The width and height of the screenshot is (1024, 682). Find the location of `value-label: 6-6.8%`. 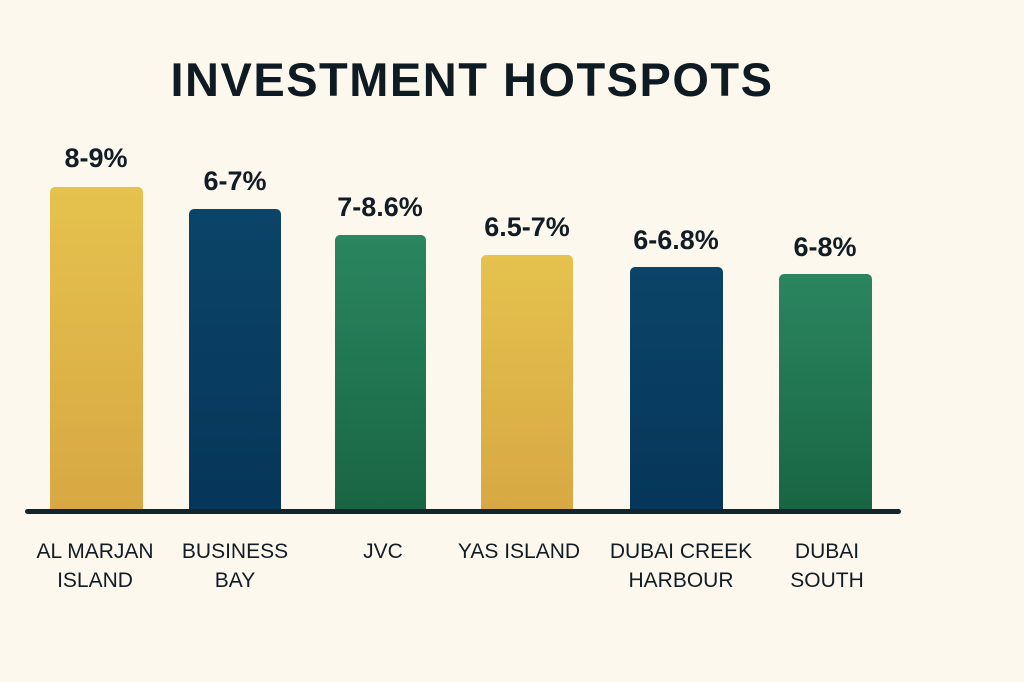

value-label: 6-6.8% is located at coordinates (676, 240).